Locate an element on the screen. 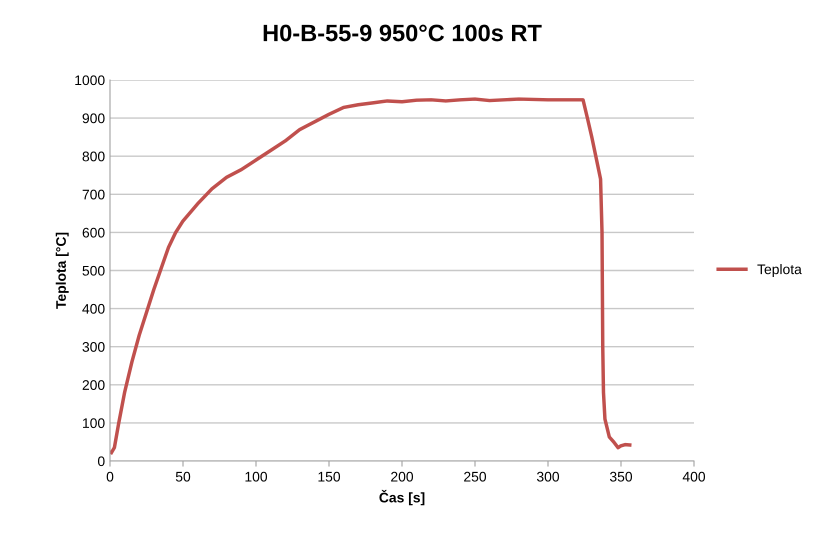  x-tick-label: 350 is located at coordinates (621, 477).